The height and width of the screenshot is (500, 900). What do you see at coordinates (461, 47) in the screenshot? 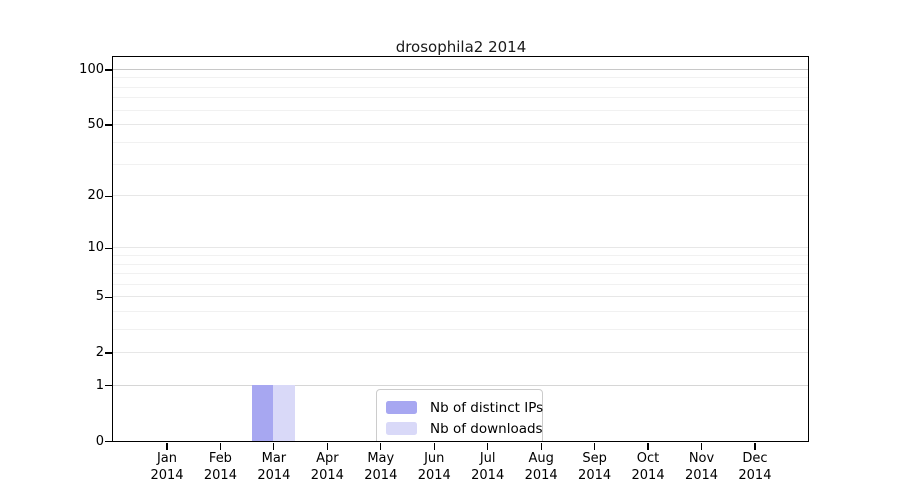
I see `chart-title: drosophila2 2014` at bounding box center [461, 47].